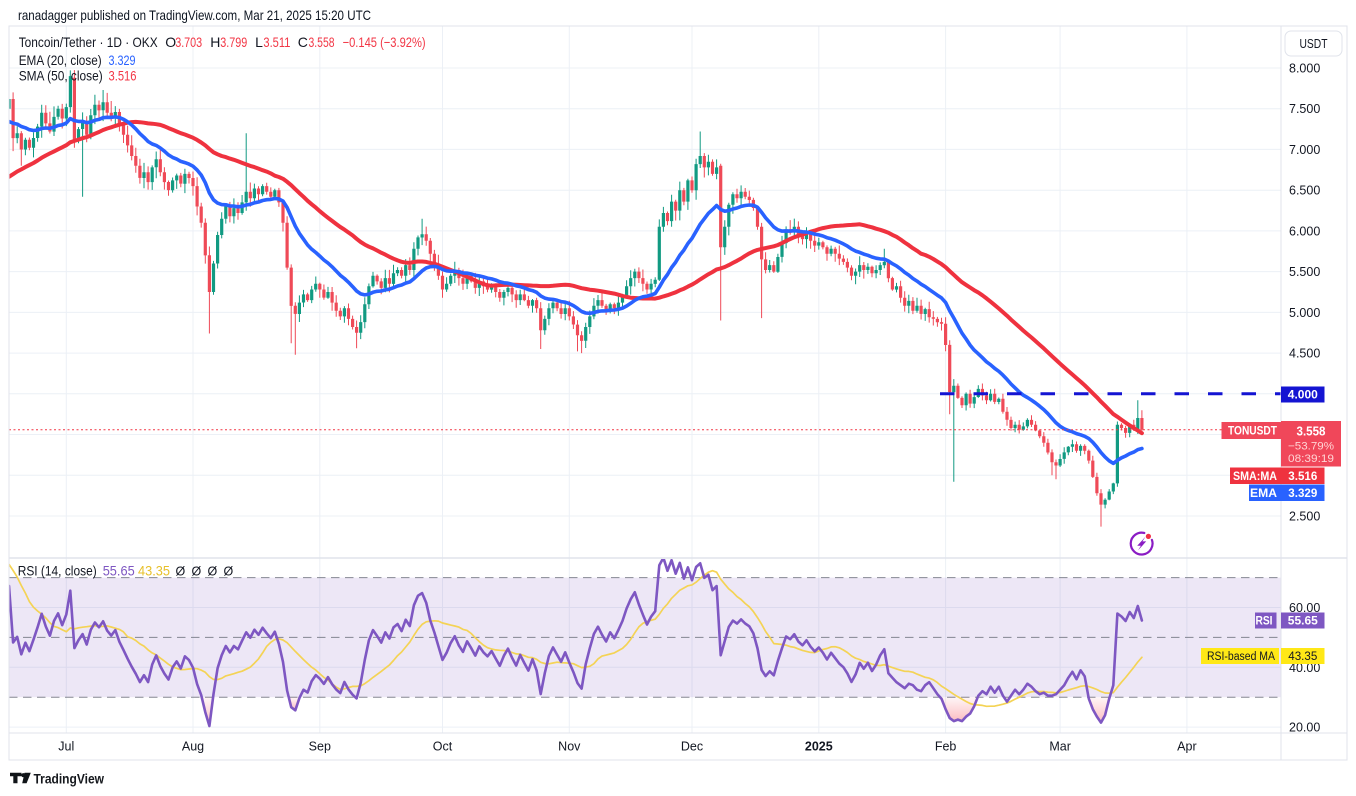 The width and height of the screenshot is (1356, 796). What do you see at coordinates (1241, 657) in the screenshot?
I see `svg-text: RSI-based MA` at bounding box center [1241, 657].